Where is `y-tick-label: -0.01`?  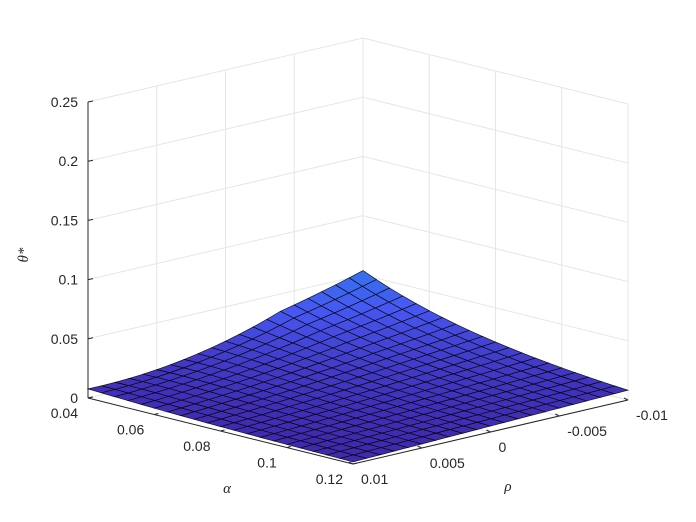 y-tick-label: -0.01 is located at coordinates (652, 415).